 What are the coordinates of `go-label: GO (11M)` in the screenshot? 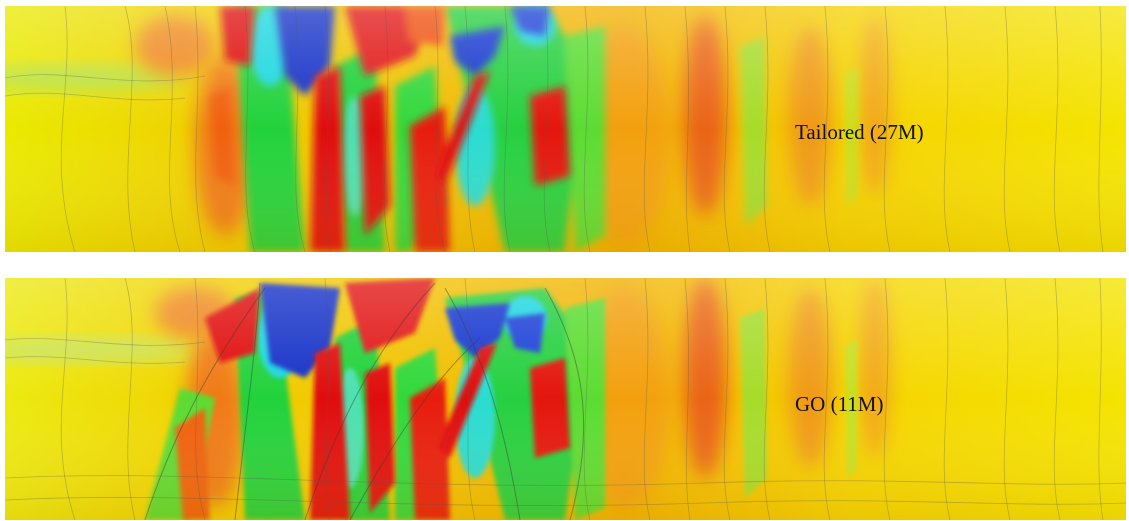 It's located at (839, 404).